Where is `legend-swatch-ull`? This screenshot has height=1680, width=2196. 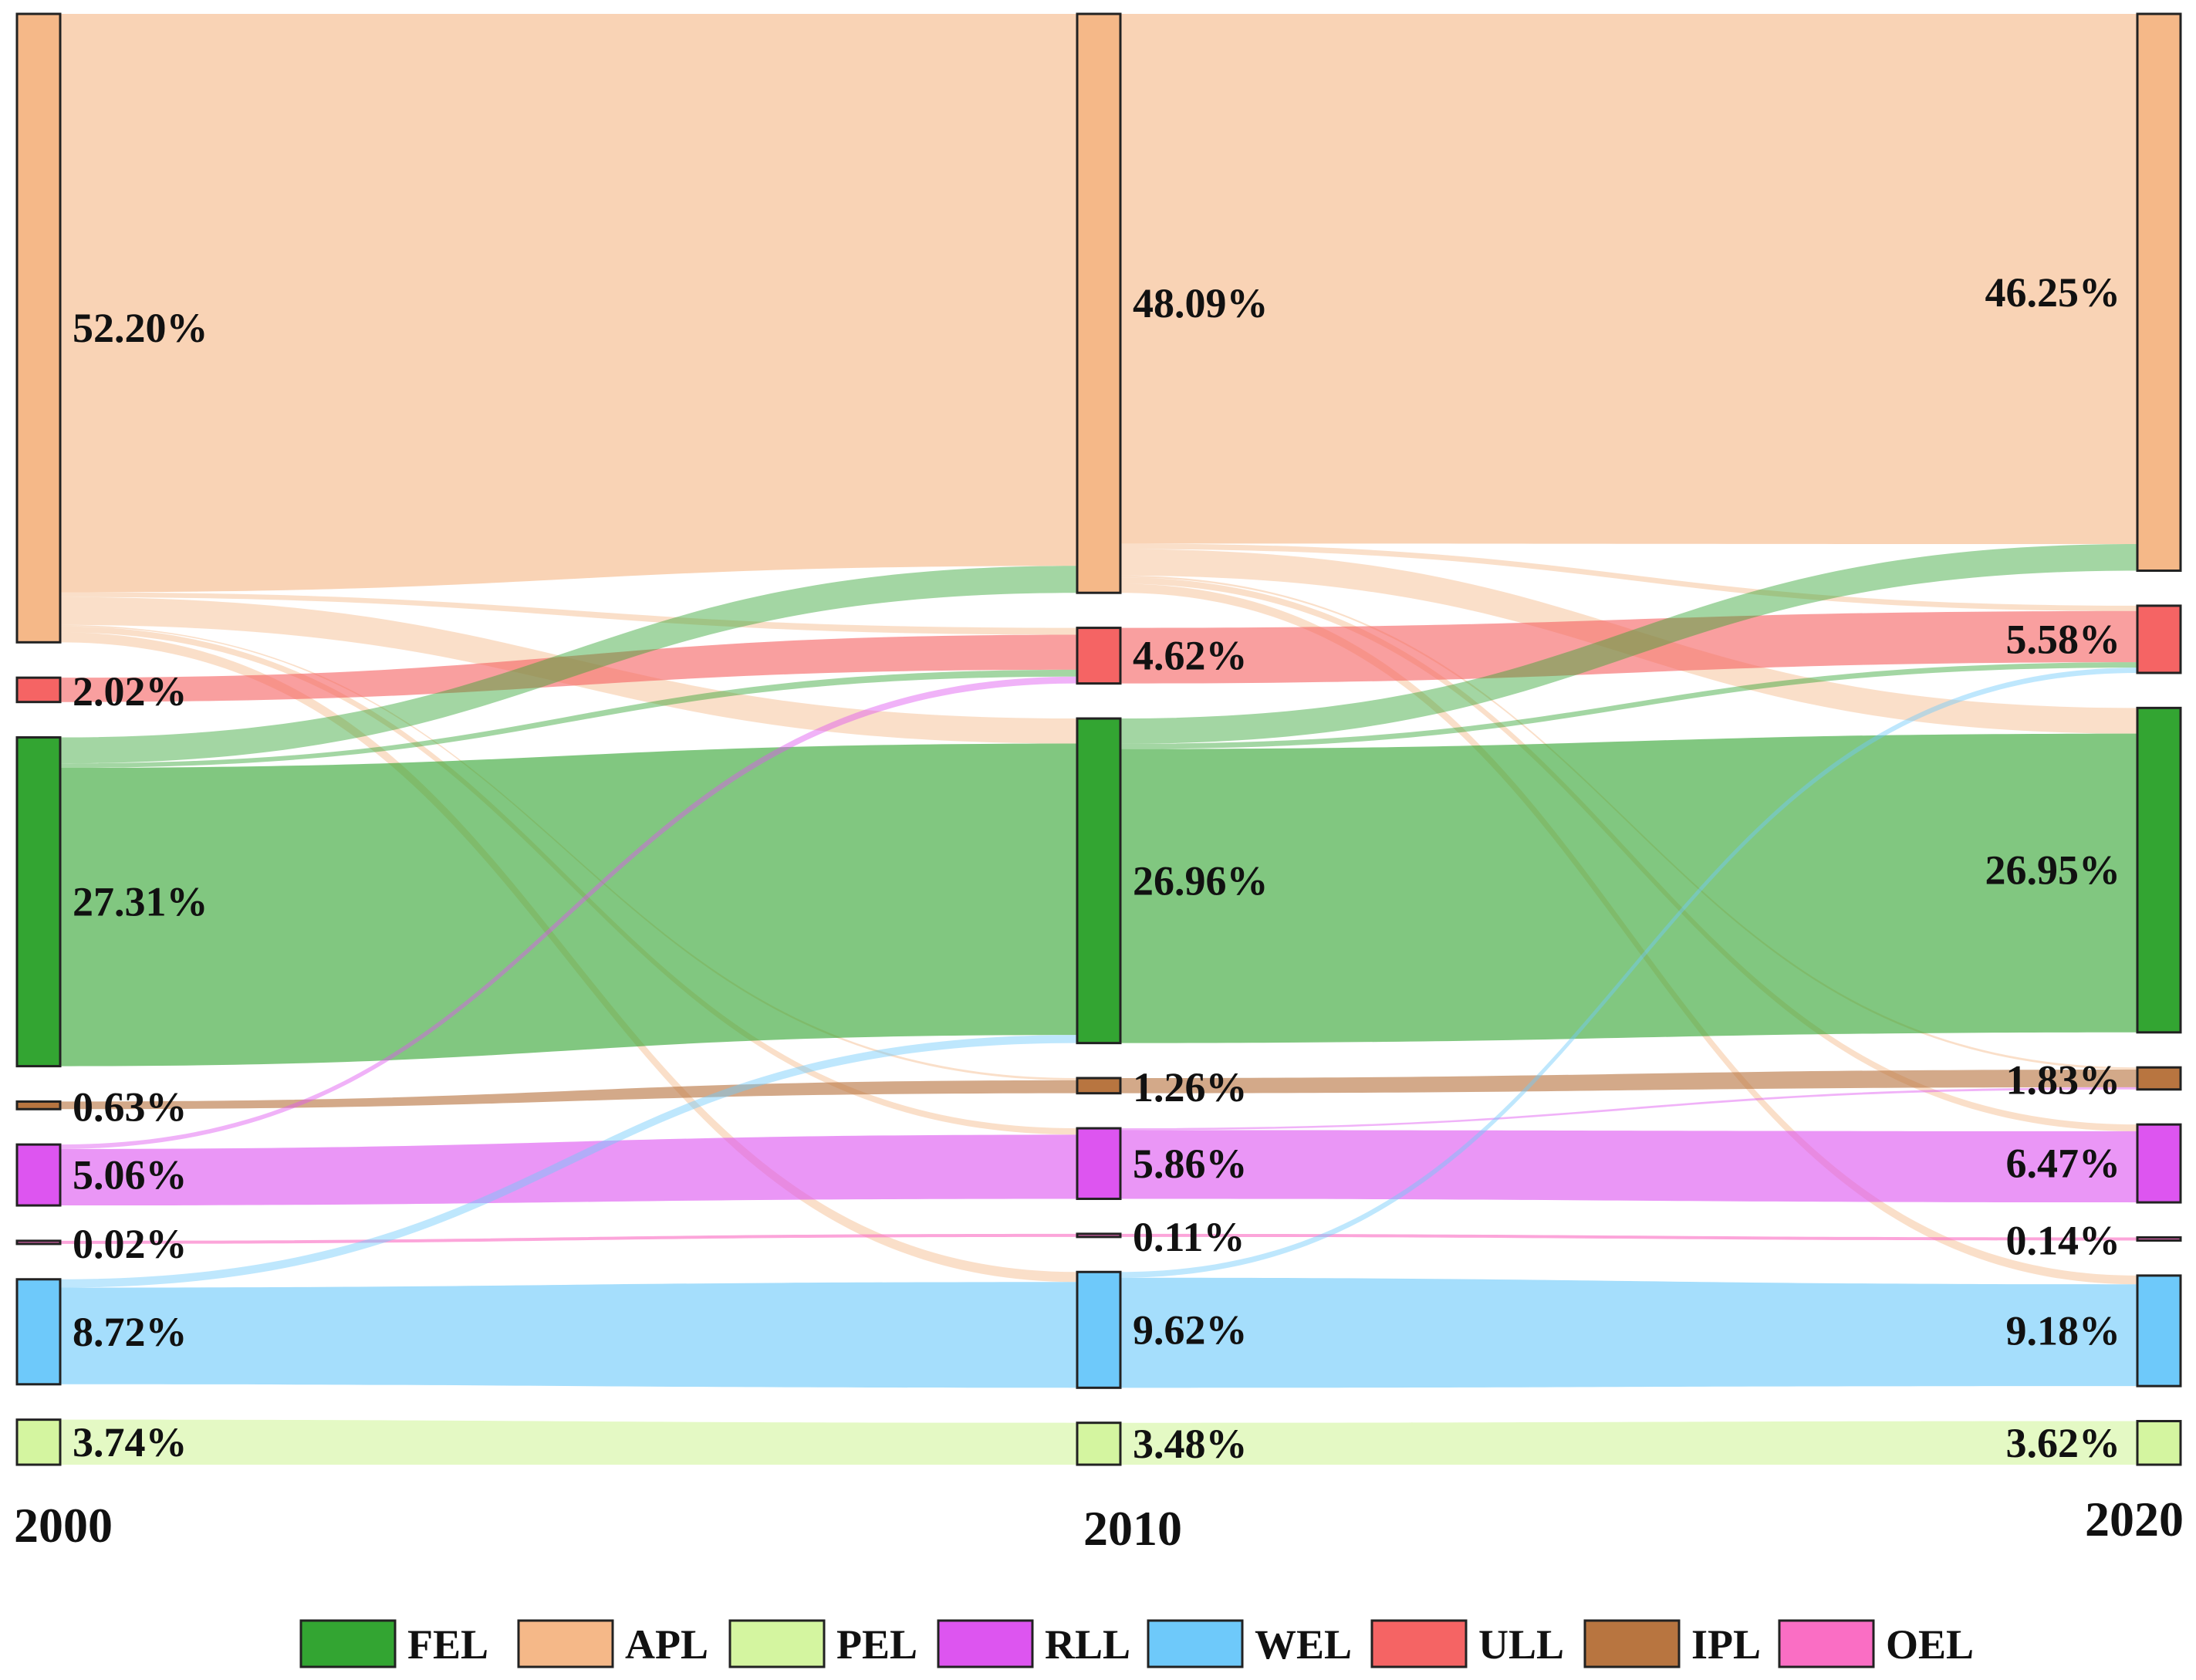 legend-swatch-ull is located at coordinates (1419, 1643).